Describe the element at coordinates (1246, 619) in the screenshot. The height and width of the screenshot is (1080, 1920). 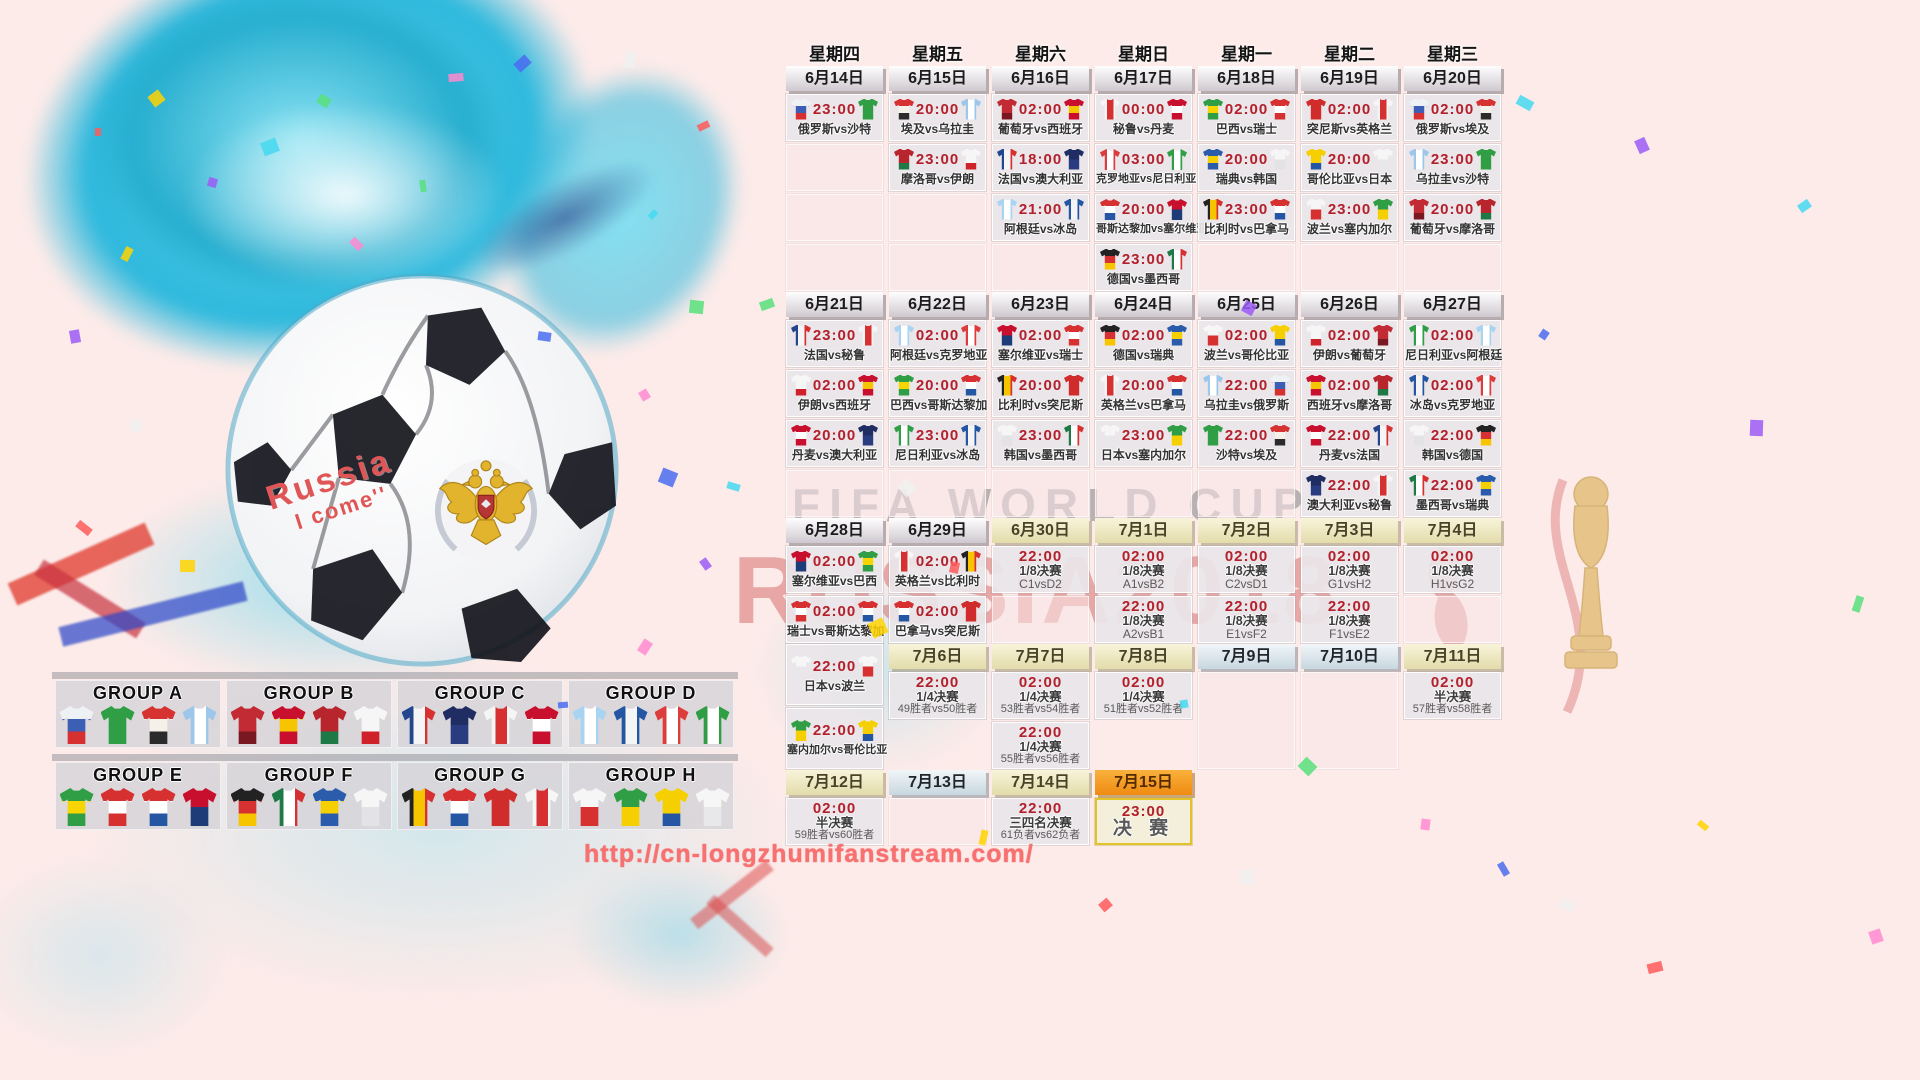
I see `knockout-cell: 22:00 1/8决赛 E1vsF2` at that location.